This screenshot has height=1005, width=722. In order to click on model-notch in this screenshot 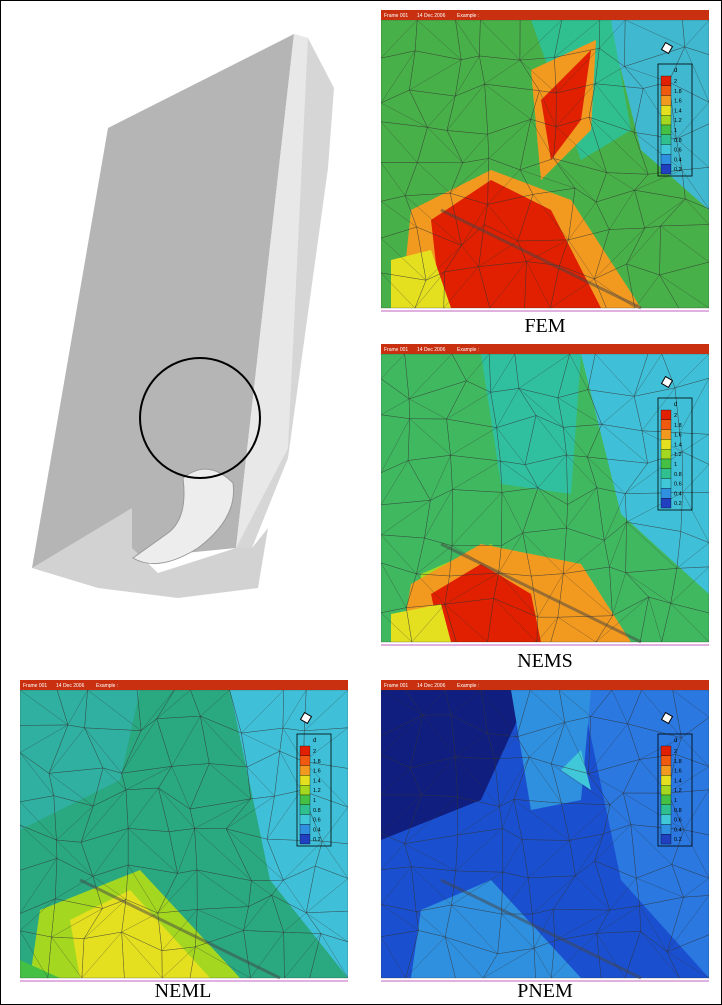, I will do `click(183, 516)`.